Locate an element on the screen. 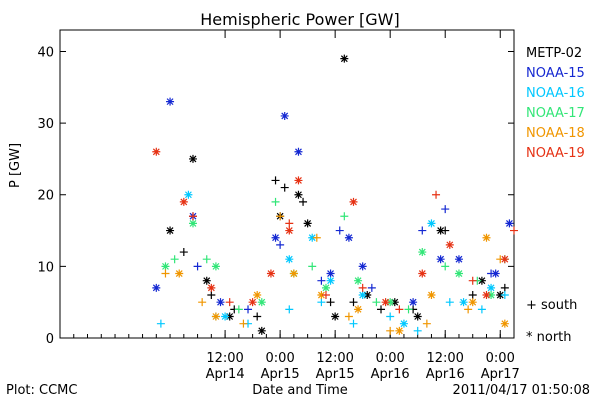 The height and width of the screenshot is (400, 600). y-tick-label: 30 is located at coordinates (45, 124).